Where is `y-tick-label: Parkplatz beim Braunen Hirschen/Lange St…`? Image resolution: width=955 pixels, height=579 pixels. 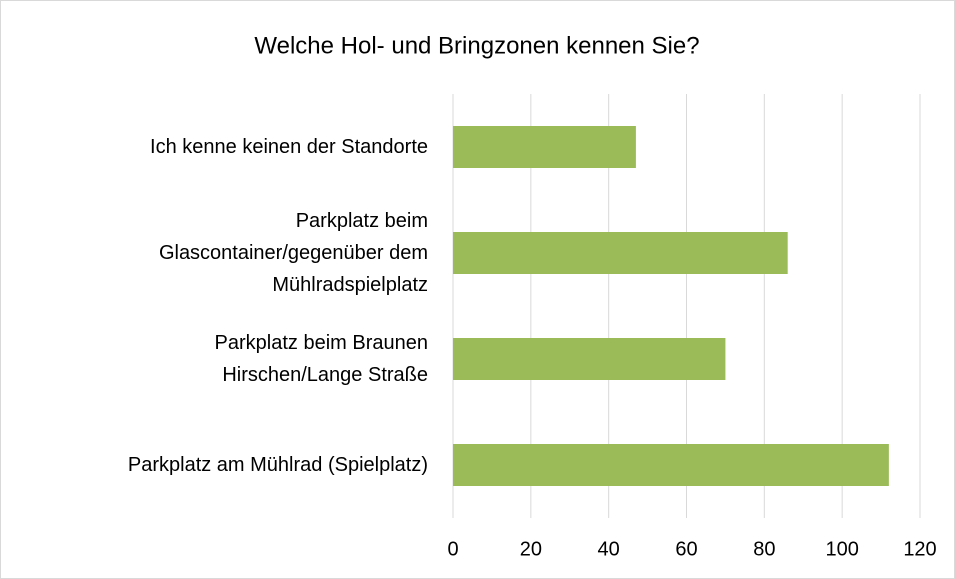 y-tick-label: Parkplatz beim Braunen Hirschen/Lange St… is located at coordinates (321, 359).